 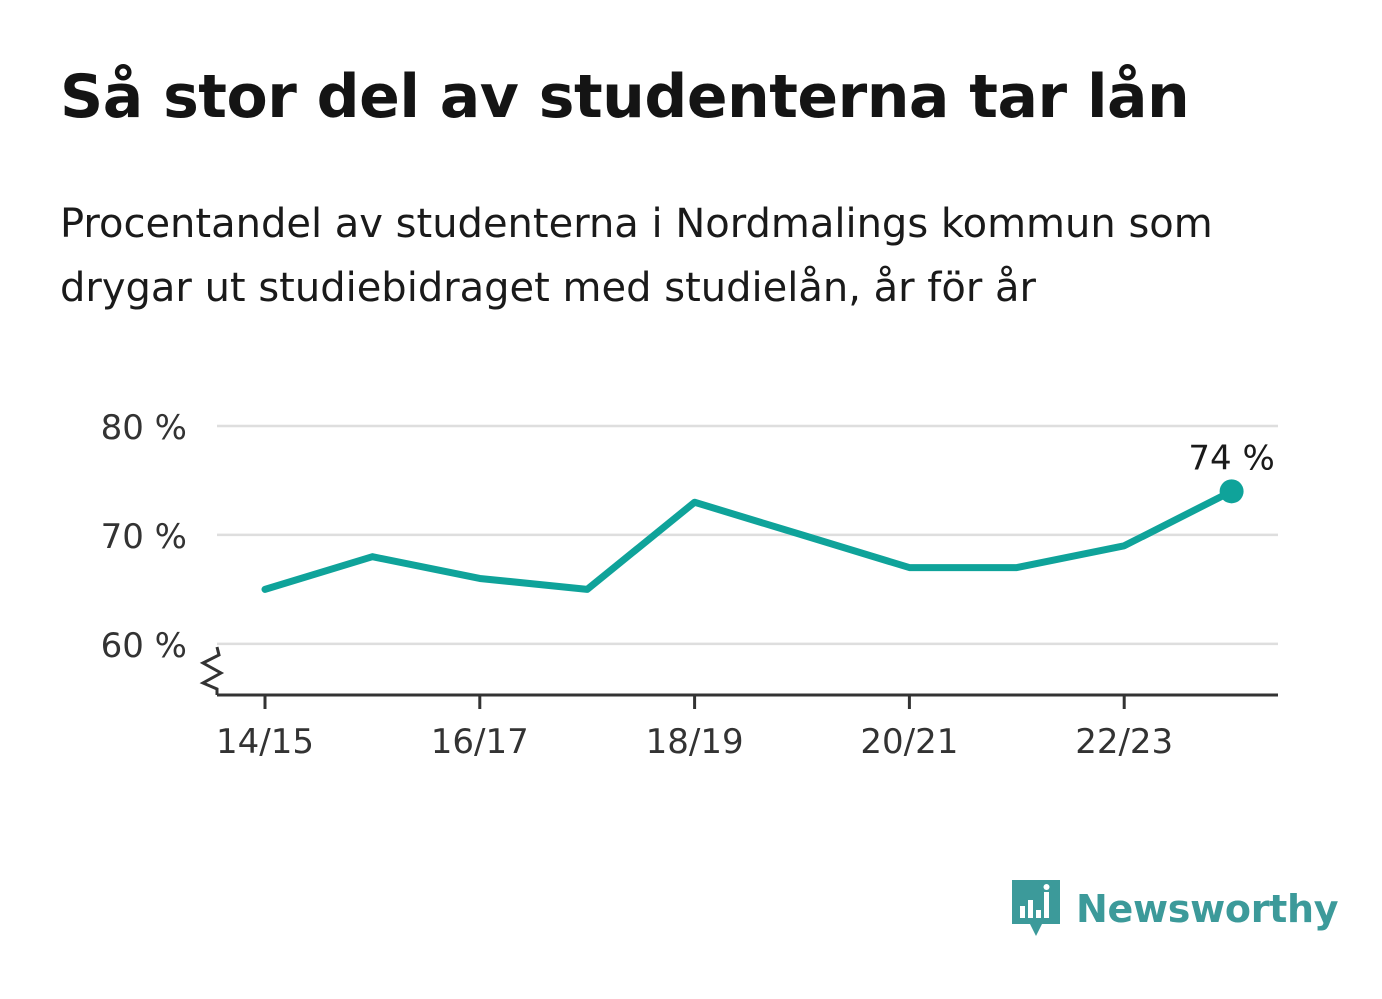 I want to click on brand-name: Newsworthy, so click(x=1207, y=909).